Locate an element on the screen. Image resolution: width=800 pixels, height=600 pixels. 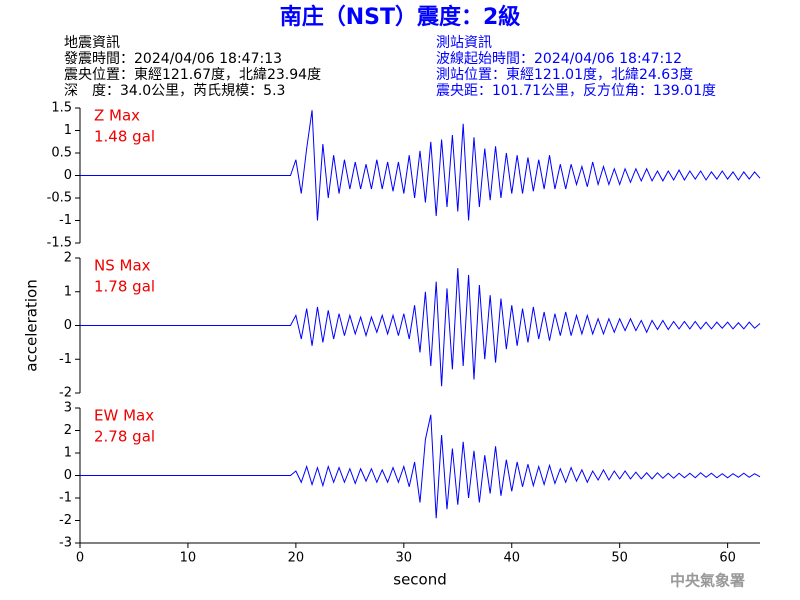
y-tick-label: -3 is located at coordinates (65, 543).